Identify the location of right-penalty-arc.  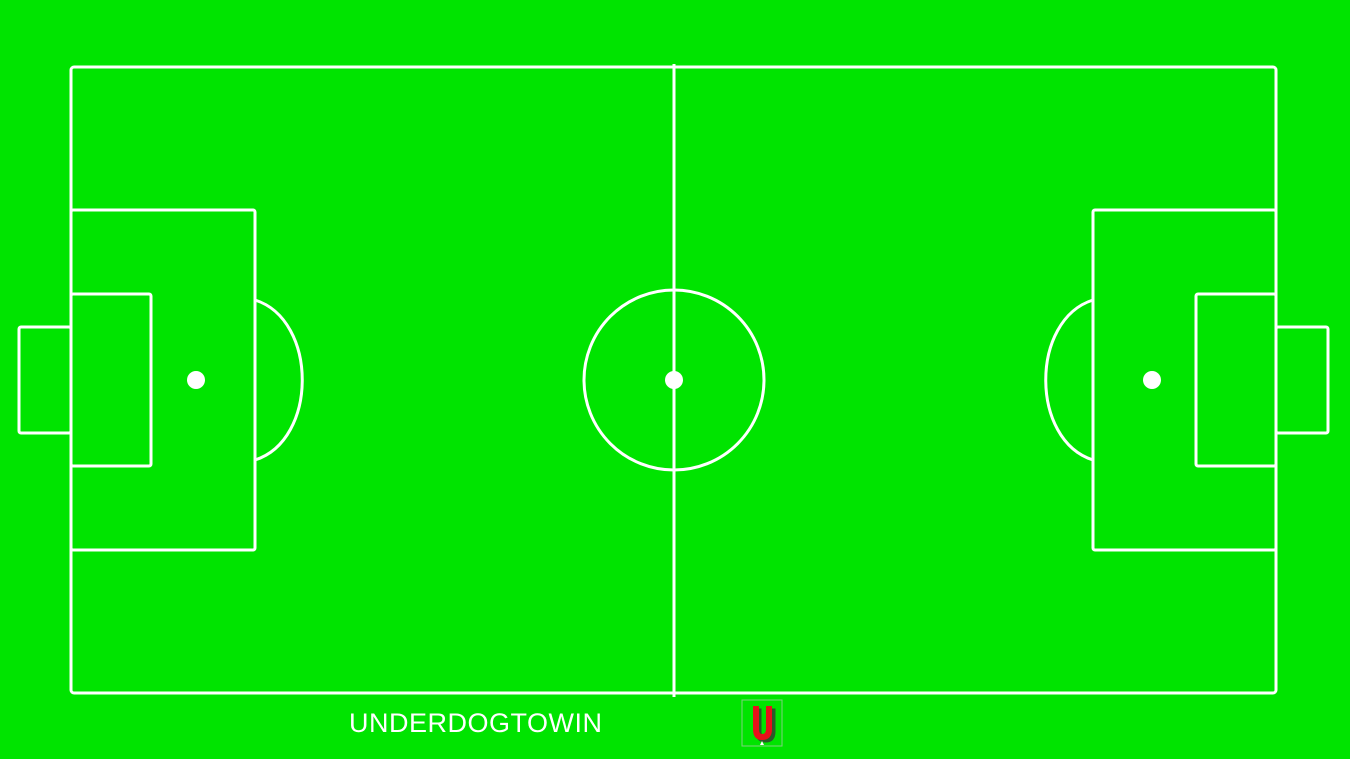
(1069, 380).